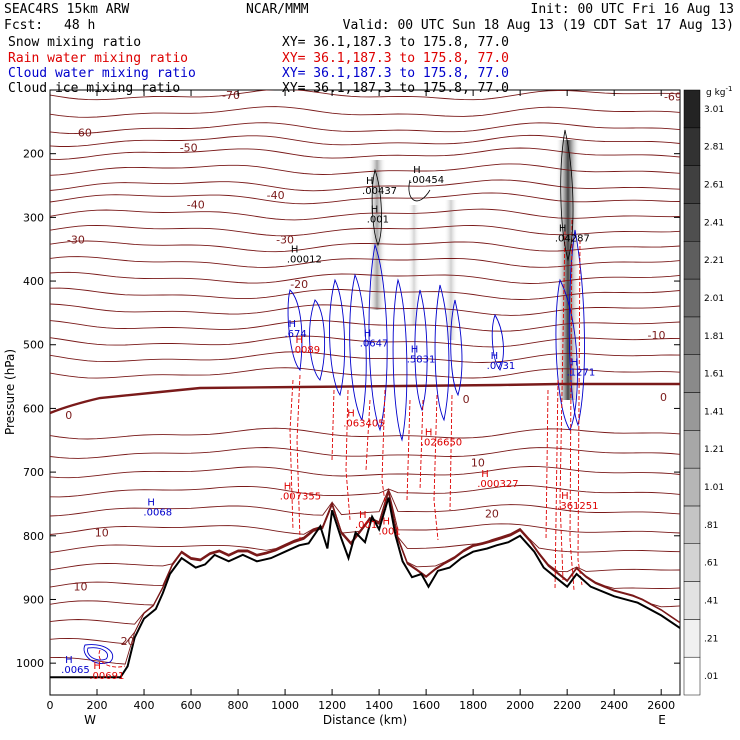 This screenshot has width=740, height=740. What do you see at coordinates (501, 366) in the screenshot?
I see `maximum-value-label: .0731` at bounding box center [501, 366].